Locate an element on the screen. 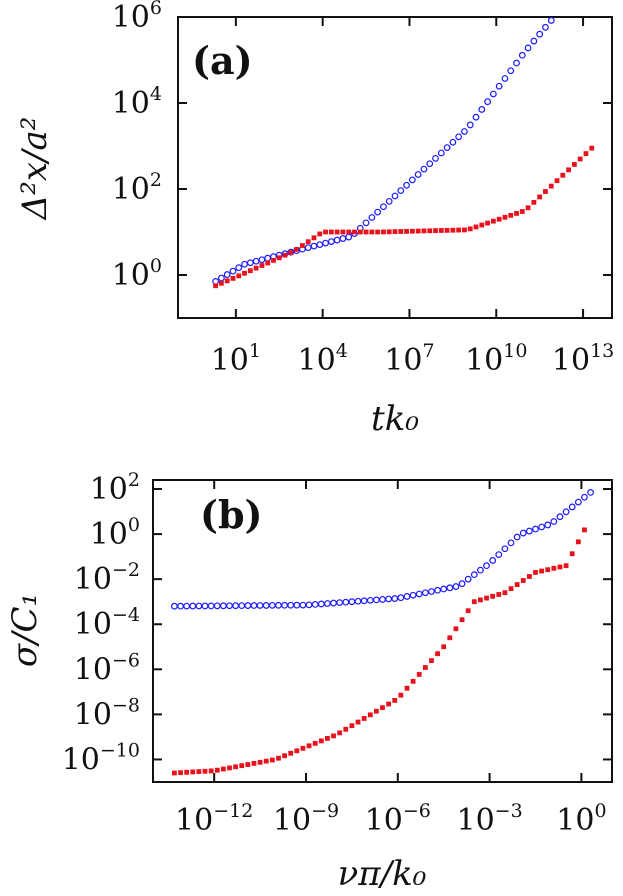  panel-b-xlabel: νπ/k₀ is located at coordinates (382, 874).